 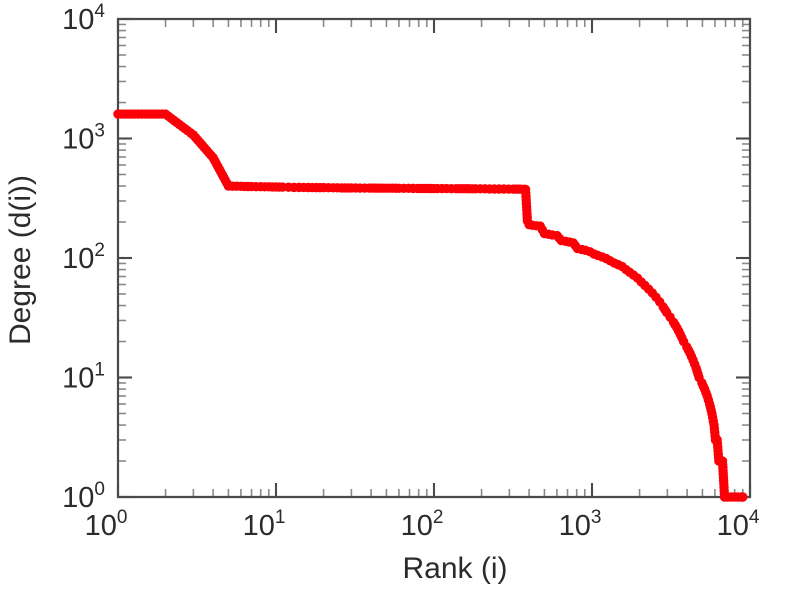 What do you see at coordinates (20, 260) in the screenshot?
I see `y-axis-label: Degree (d(i))` at bounding box center [20, 260].